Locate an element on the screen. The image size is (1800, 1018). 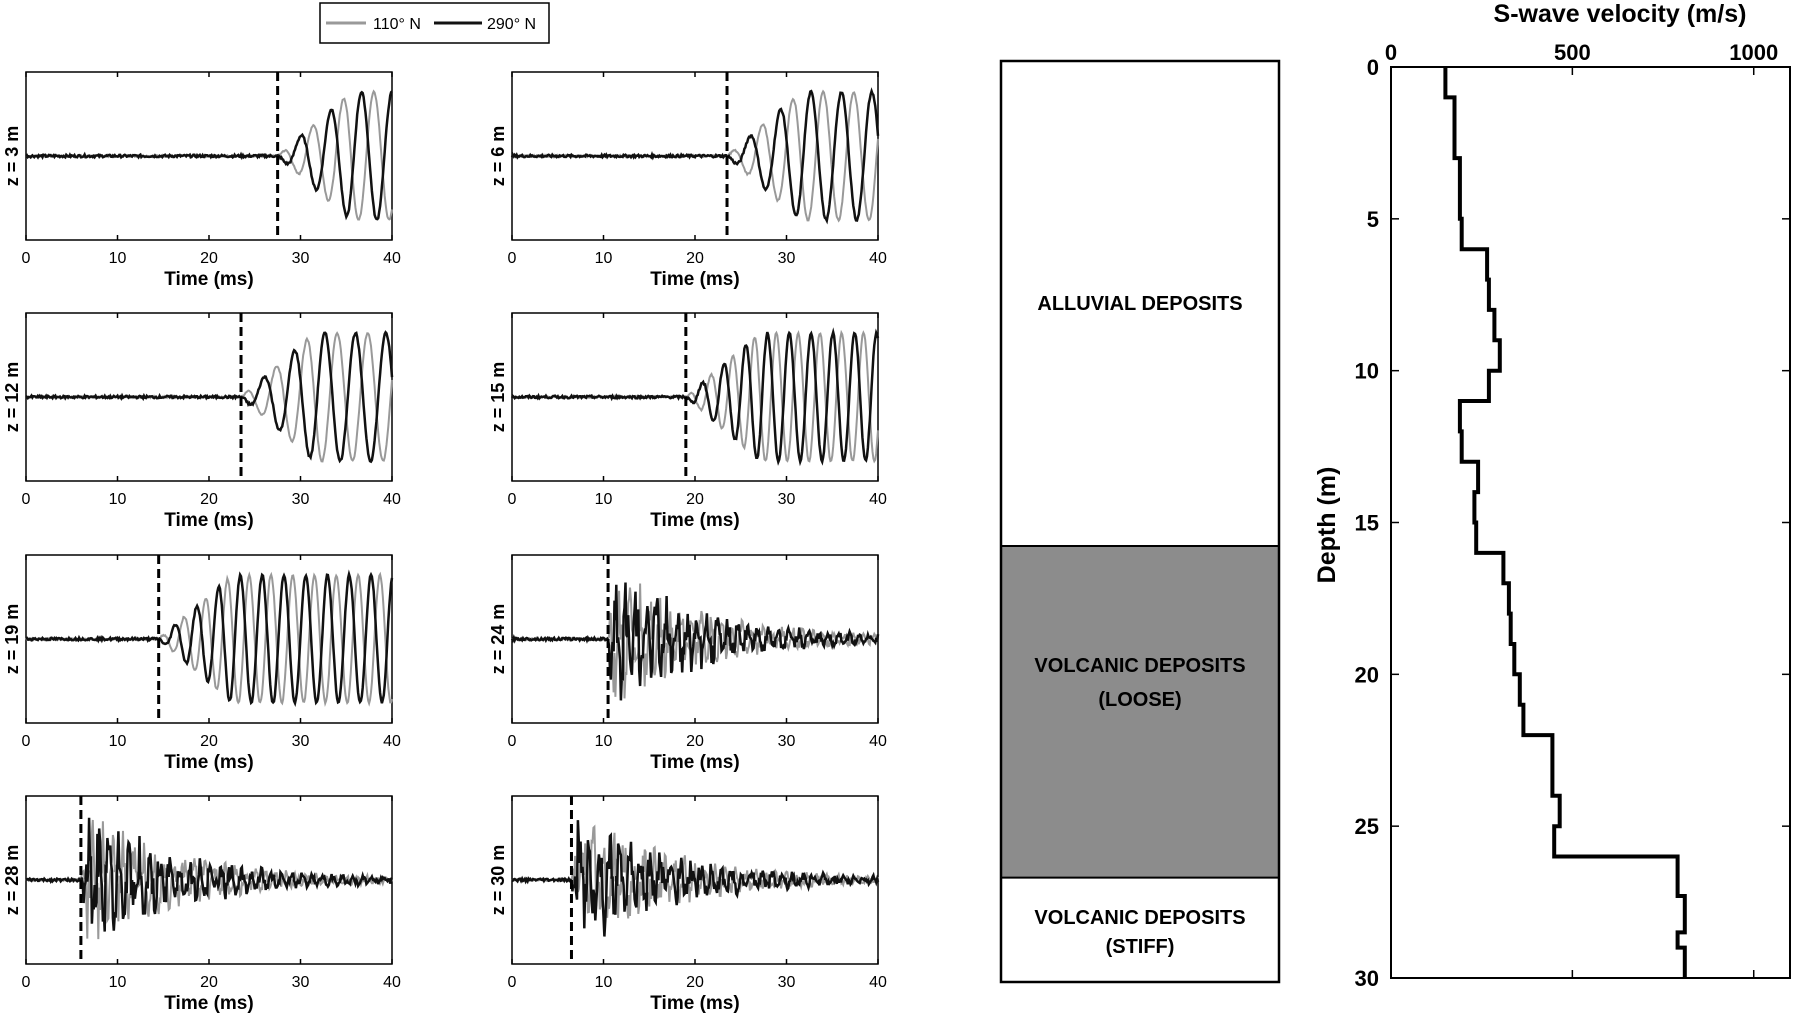
layer-label-alluvial: ALLUVIAL DEPOSITS is located at coordinates (1139, 304).